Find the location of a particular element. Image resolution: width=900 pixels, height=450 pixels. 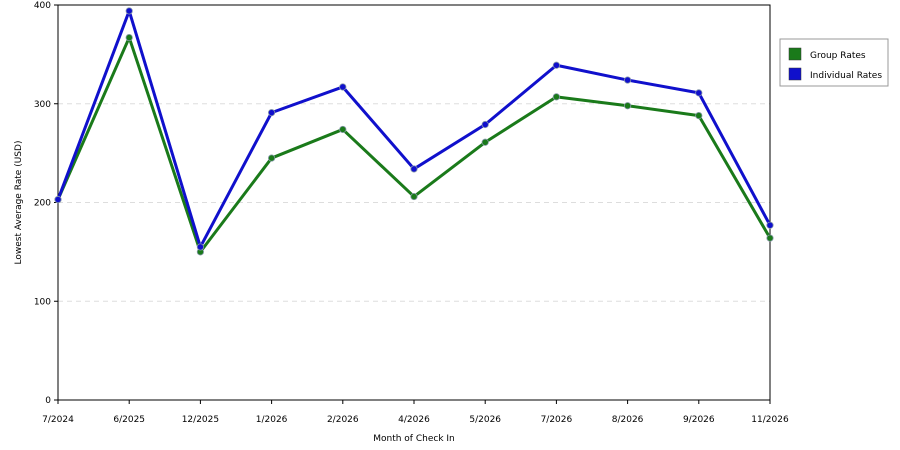

legend-label: Group Rates is located at coordinates (838, 56).